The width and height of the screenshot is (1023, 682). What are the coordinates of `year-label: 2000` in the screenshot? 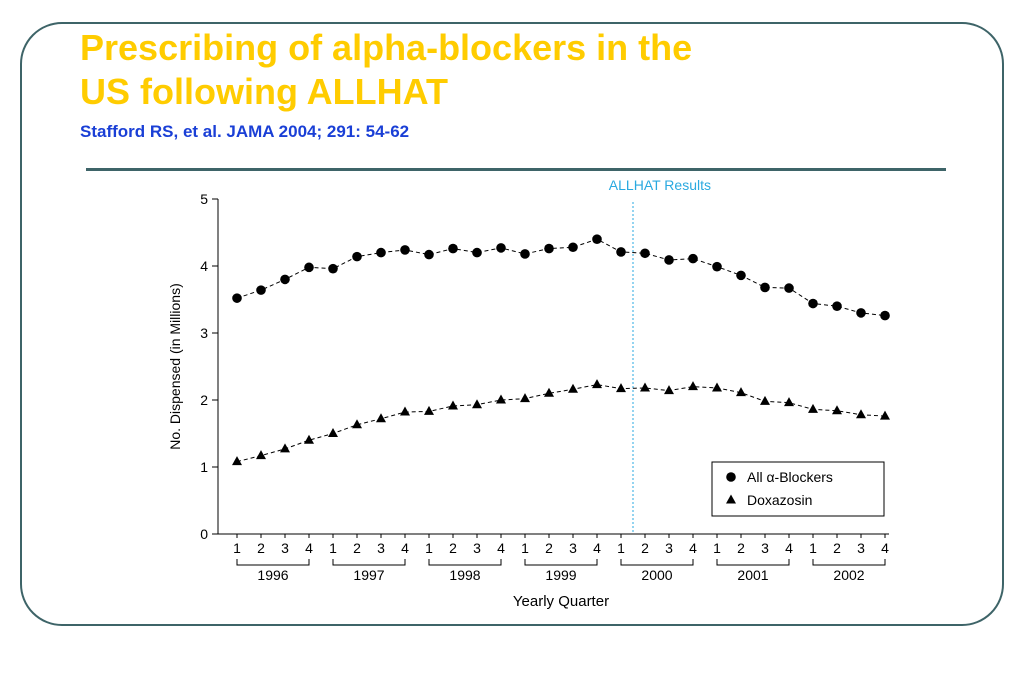 It's located at (656, 575).